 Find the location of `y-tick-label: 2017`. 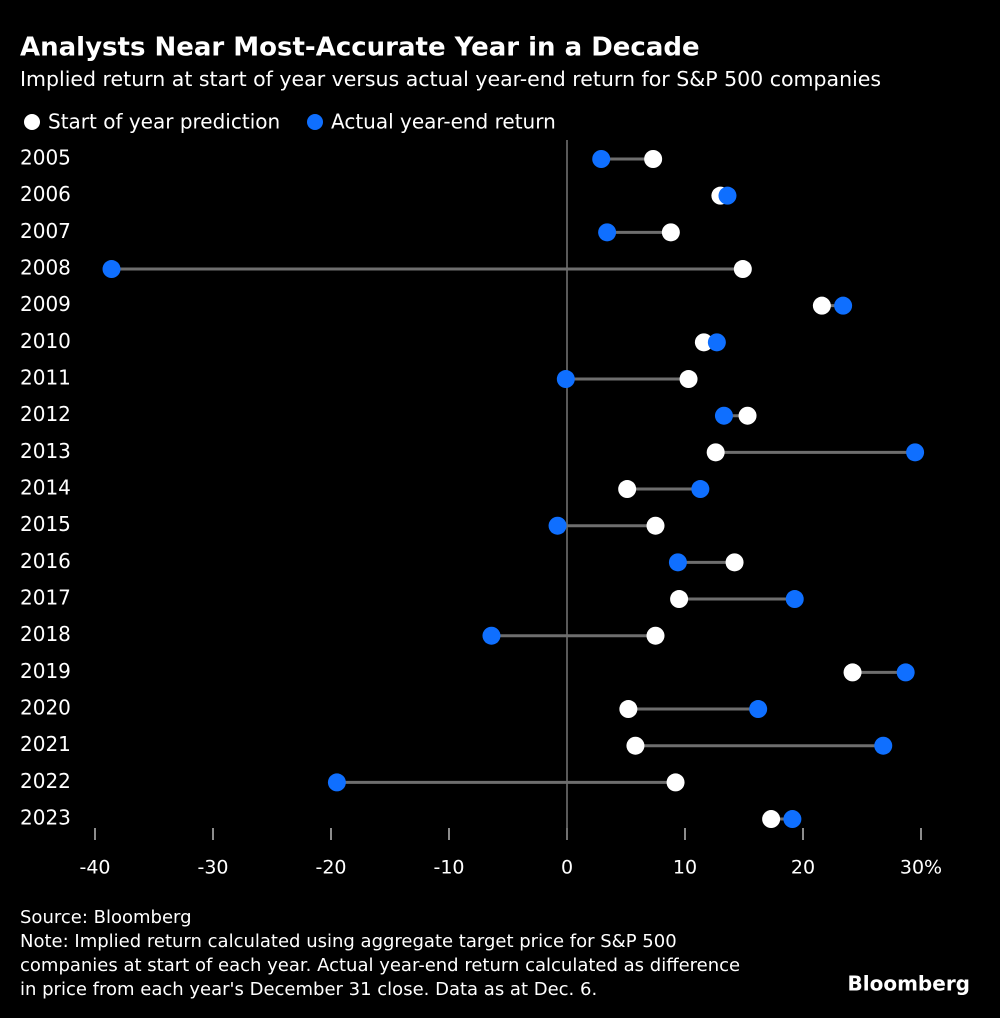

y-tick-label: 2017 is located at coordinates (45, 598).